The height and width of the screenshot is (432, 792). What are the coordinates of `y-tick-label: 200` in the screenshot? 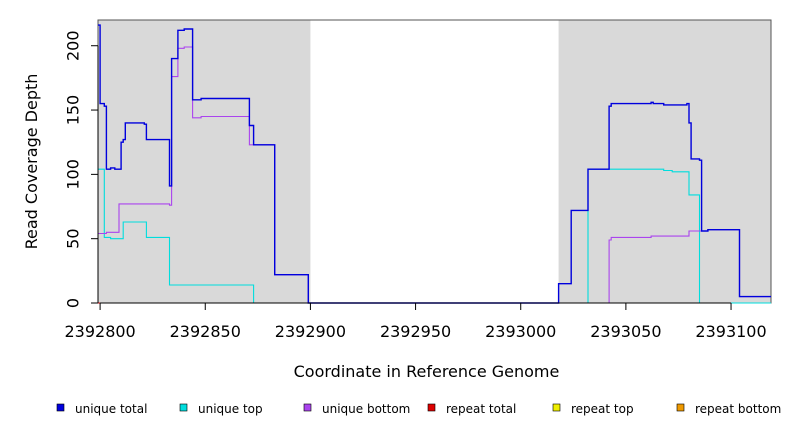 It's located at (73, 45).